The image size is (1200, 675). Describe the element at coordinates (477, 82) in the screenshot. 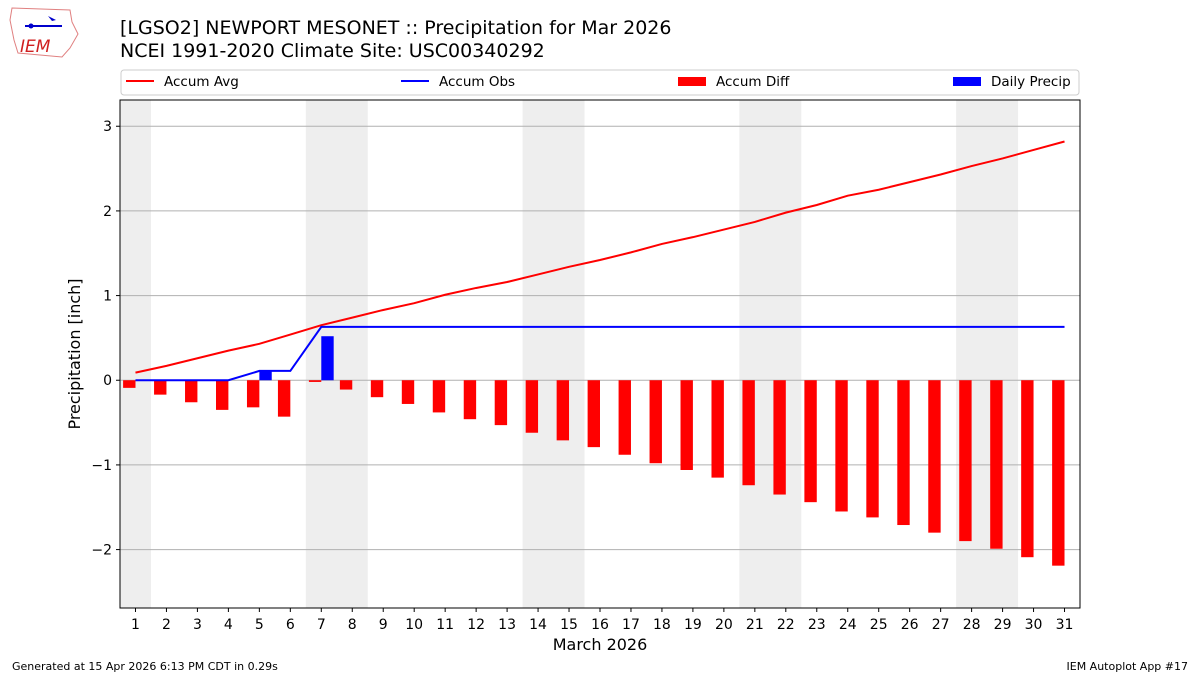

I see `legend-label: Accum Obs` at that location.